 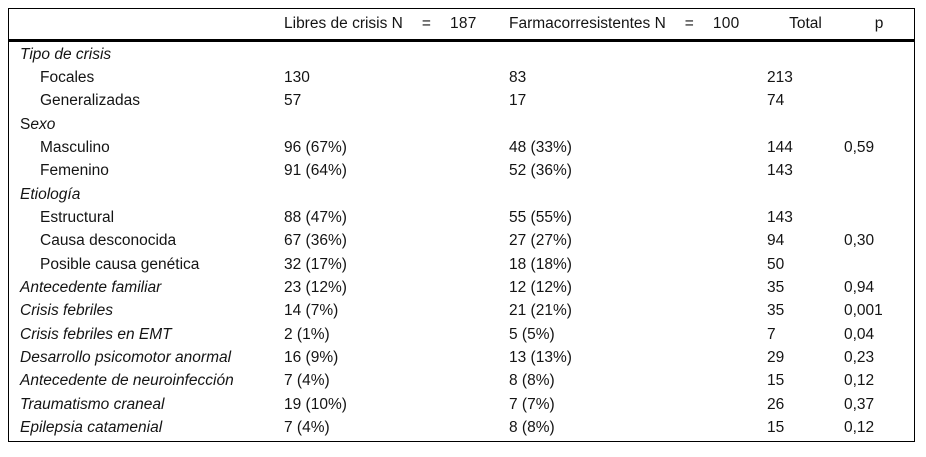 What do you see at coordinates (315, 404) in the screenshot?
I see `cell-libres-de-crisis: 19 (10%)` at bounding box center [315, 404].